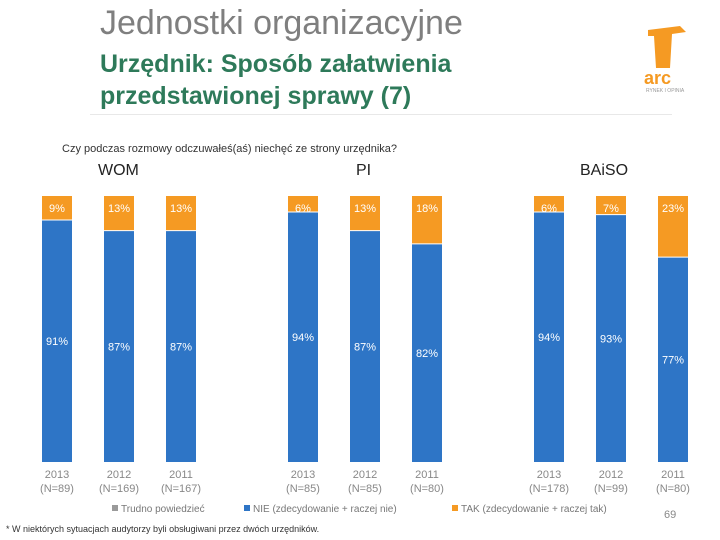 This screenshot has height=540, width=720. What do you see at coordinates (181, 489) in the screenshot?
I see `tick-n-wom-2011: (N=167)` at bounding box center [181, 489].